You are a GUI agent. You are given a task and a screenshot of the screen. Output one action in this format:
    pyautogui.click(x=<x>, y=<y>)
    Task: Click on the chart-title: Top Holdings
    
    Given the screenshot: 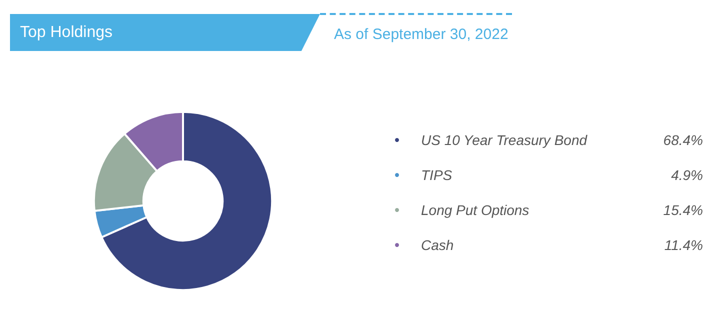 What is the action you would take?
    pyautogui.click(x=165, y=32)
    